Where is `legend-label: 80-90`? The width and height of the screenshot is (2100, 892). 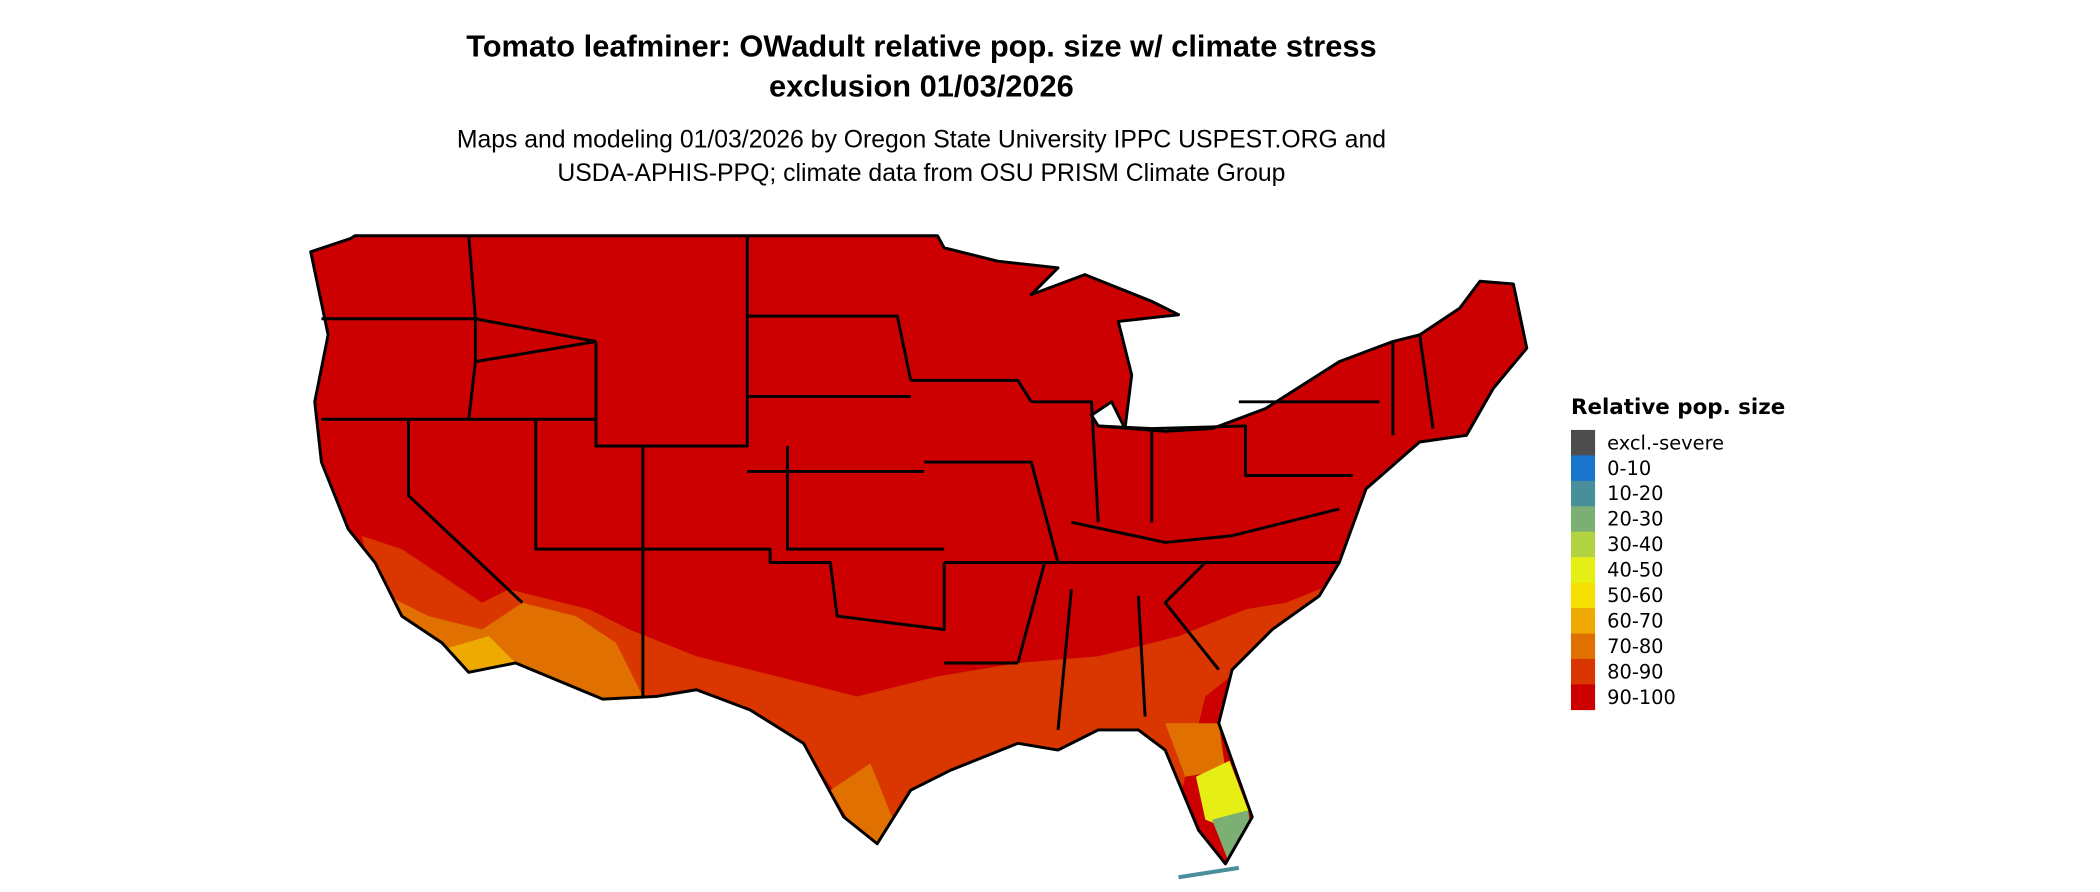 legend-label: 80-90 is located at coordinates (1635, 671).